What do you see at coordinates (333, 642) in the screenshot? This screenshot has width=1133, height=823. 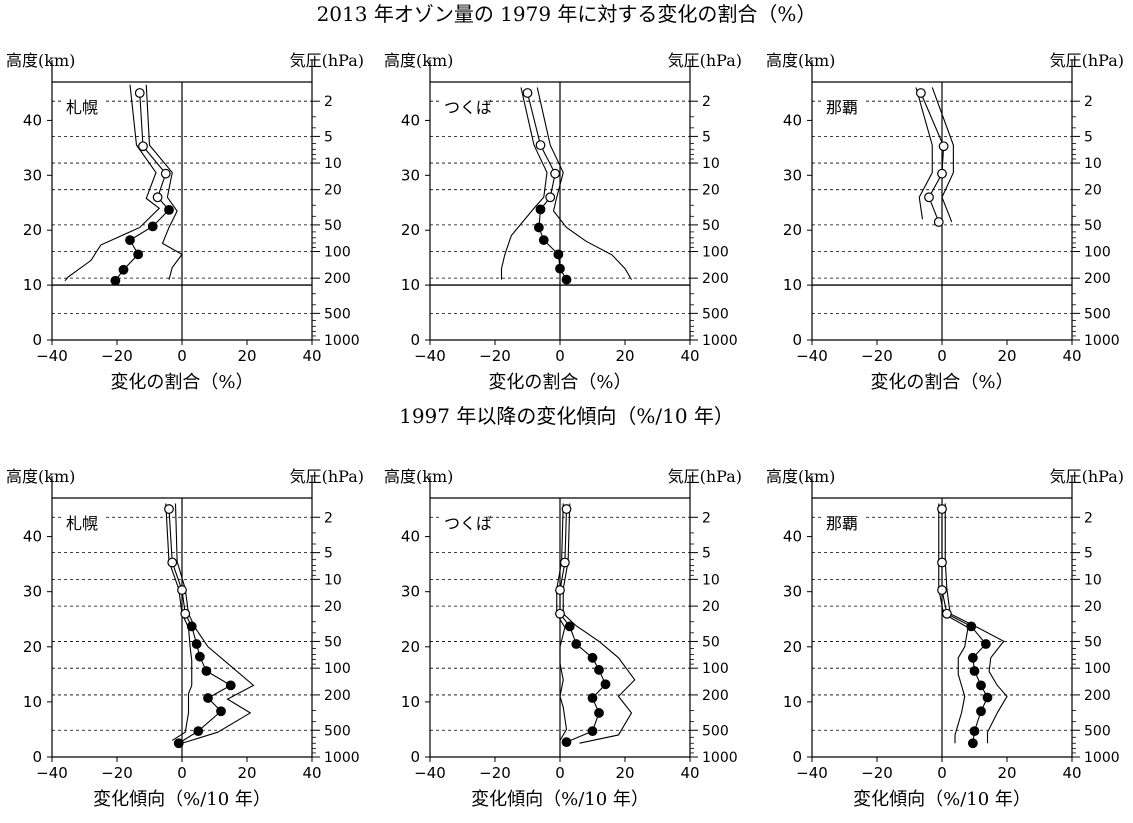 I see `panel-4-pressure-tick-label: 50` at bounding box center [333, 642].